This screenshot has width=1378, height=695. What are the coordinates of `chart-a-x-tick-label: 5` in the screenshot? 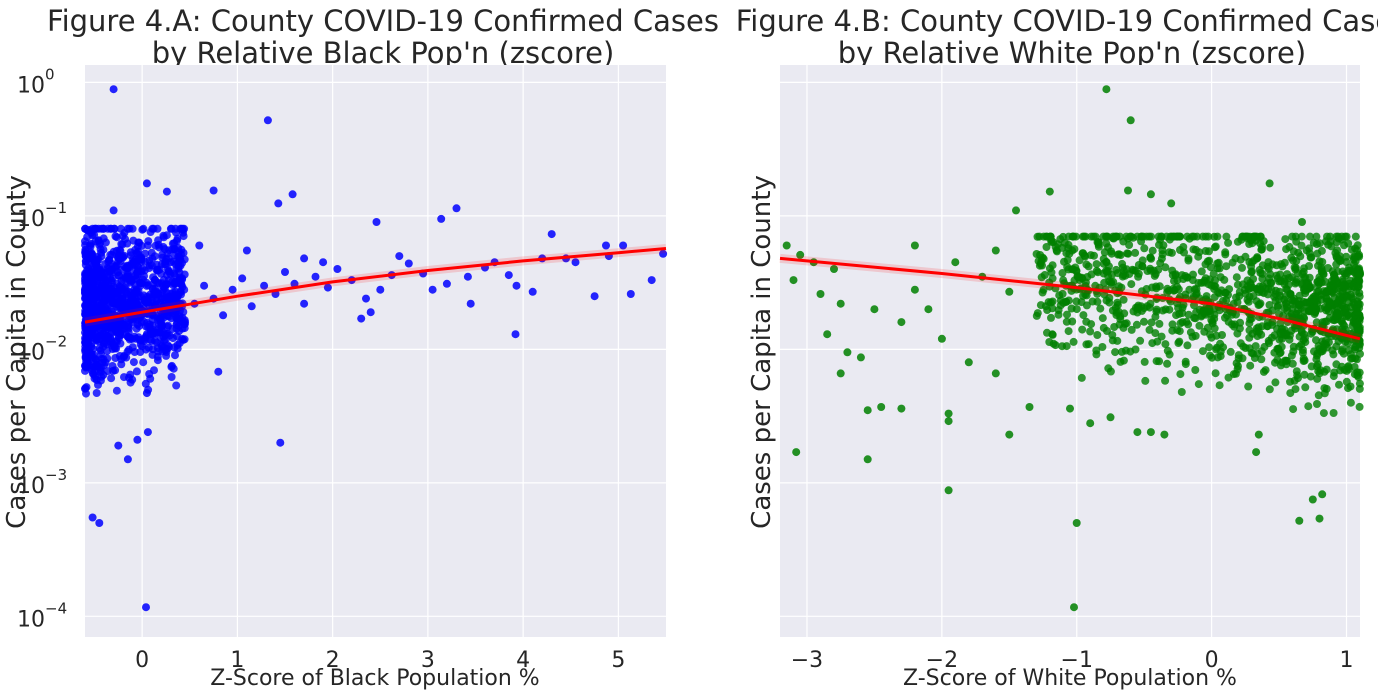 It's located at (618, 660).